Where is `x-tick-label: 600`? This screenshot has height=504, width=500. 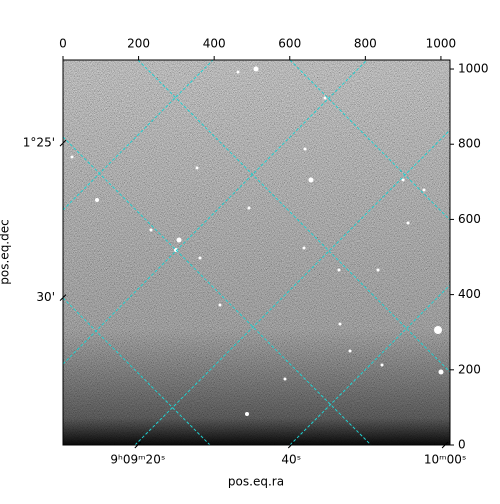 x-tick-label: 600 is located at coordinates (289, 44).